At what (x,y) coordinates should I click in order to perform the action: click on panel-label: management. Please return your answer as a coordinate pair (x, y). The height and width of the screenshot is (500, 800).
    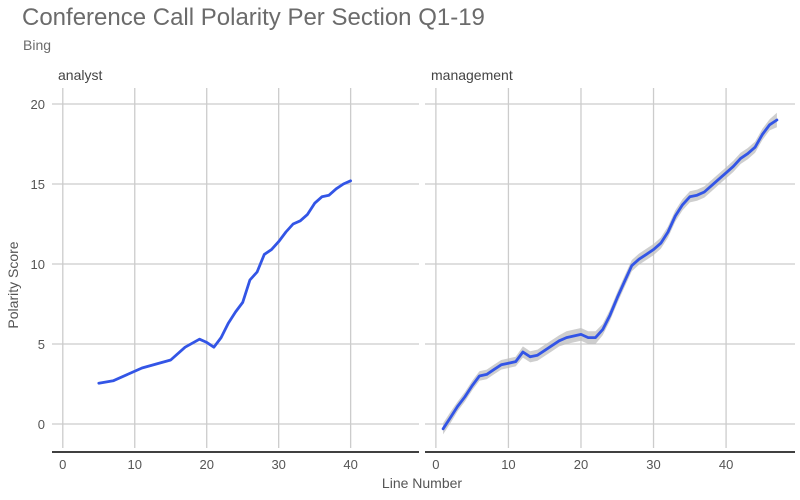
    Looking at the image, I should click on (472, 75).